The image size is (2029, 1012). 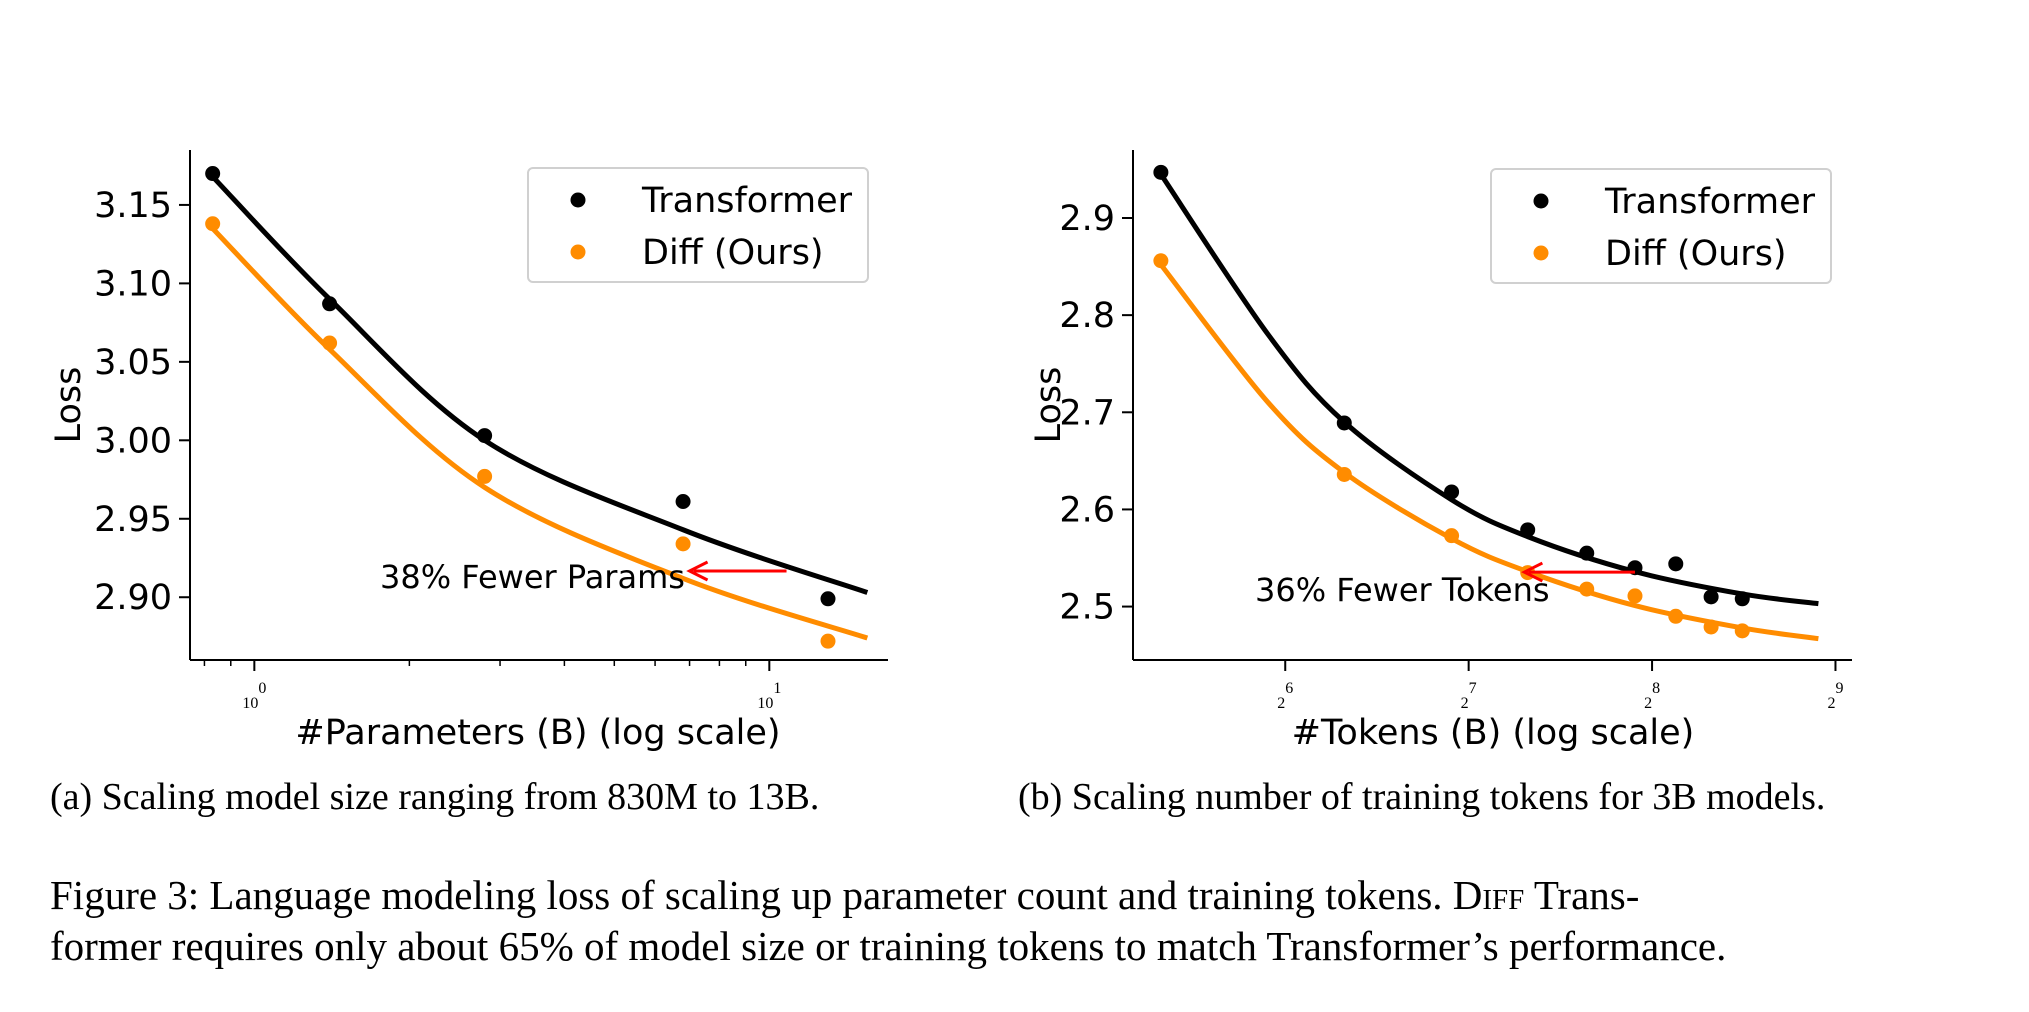 What do you see at coordinates (1488, 389) in the screenshot?
I see `transformer-fit-line` at bounding box center [1488, 389].